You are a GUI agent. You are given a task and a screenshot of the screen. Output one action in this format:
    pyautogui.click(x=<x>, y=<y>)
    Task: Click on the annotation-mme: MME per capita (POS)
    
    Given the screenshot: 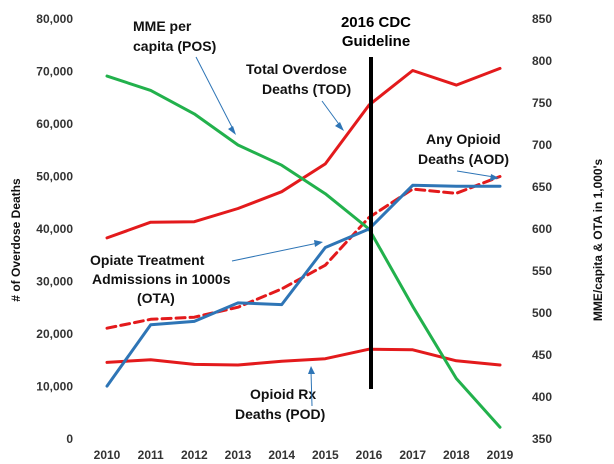 What is the action you would take?
    pyautogui.click(x=184, y=76)
    